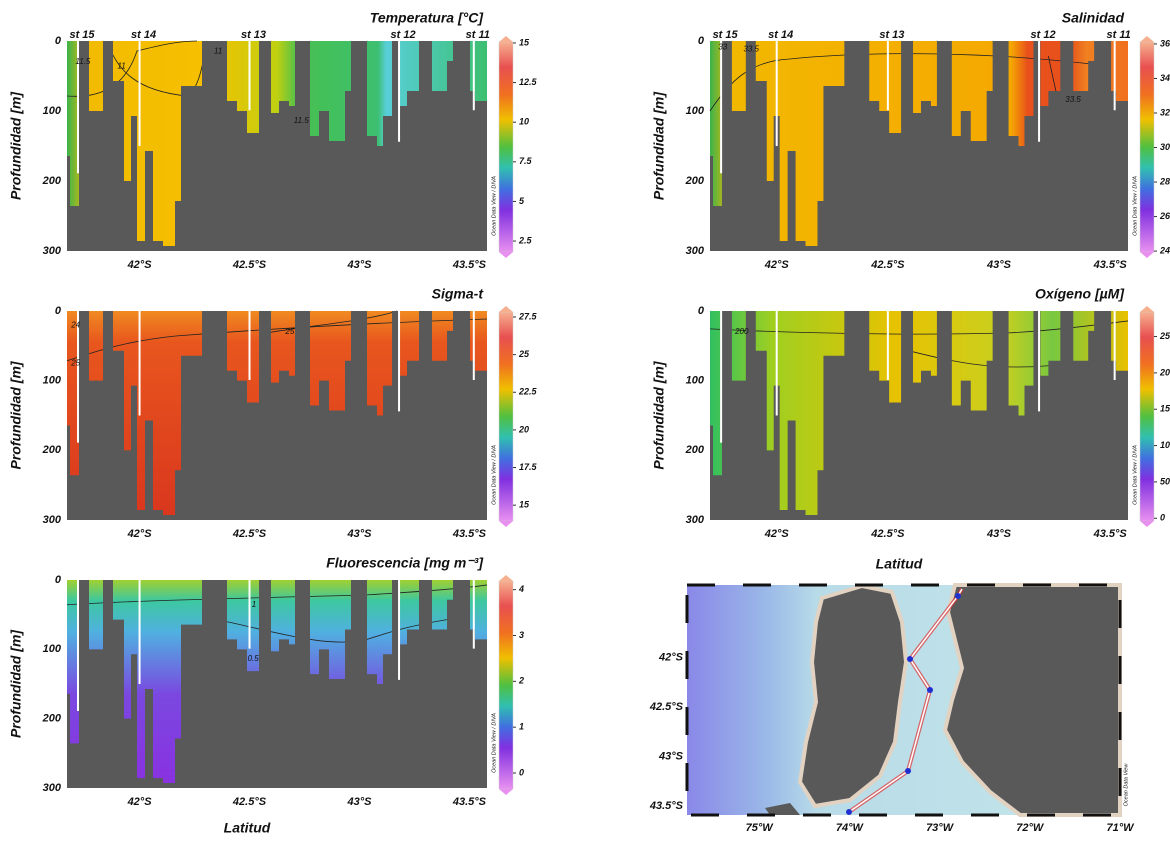  I want to click on colorbar-tick-label: 24, so click(1164, 250).